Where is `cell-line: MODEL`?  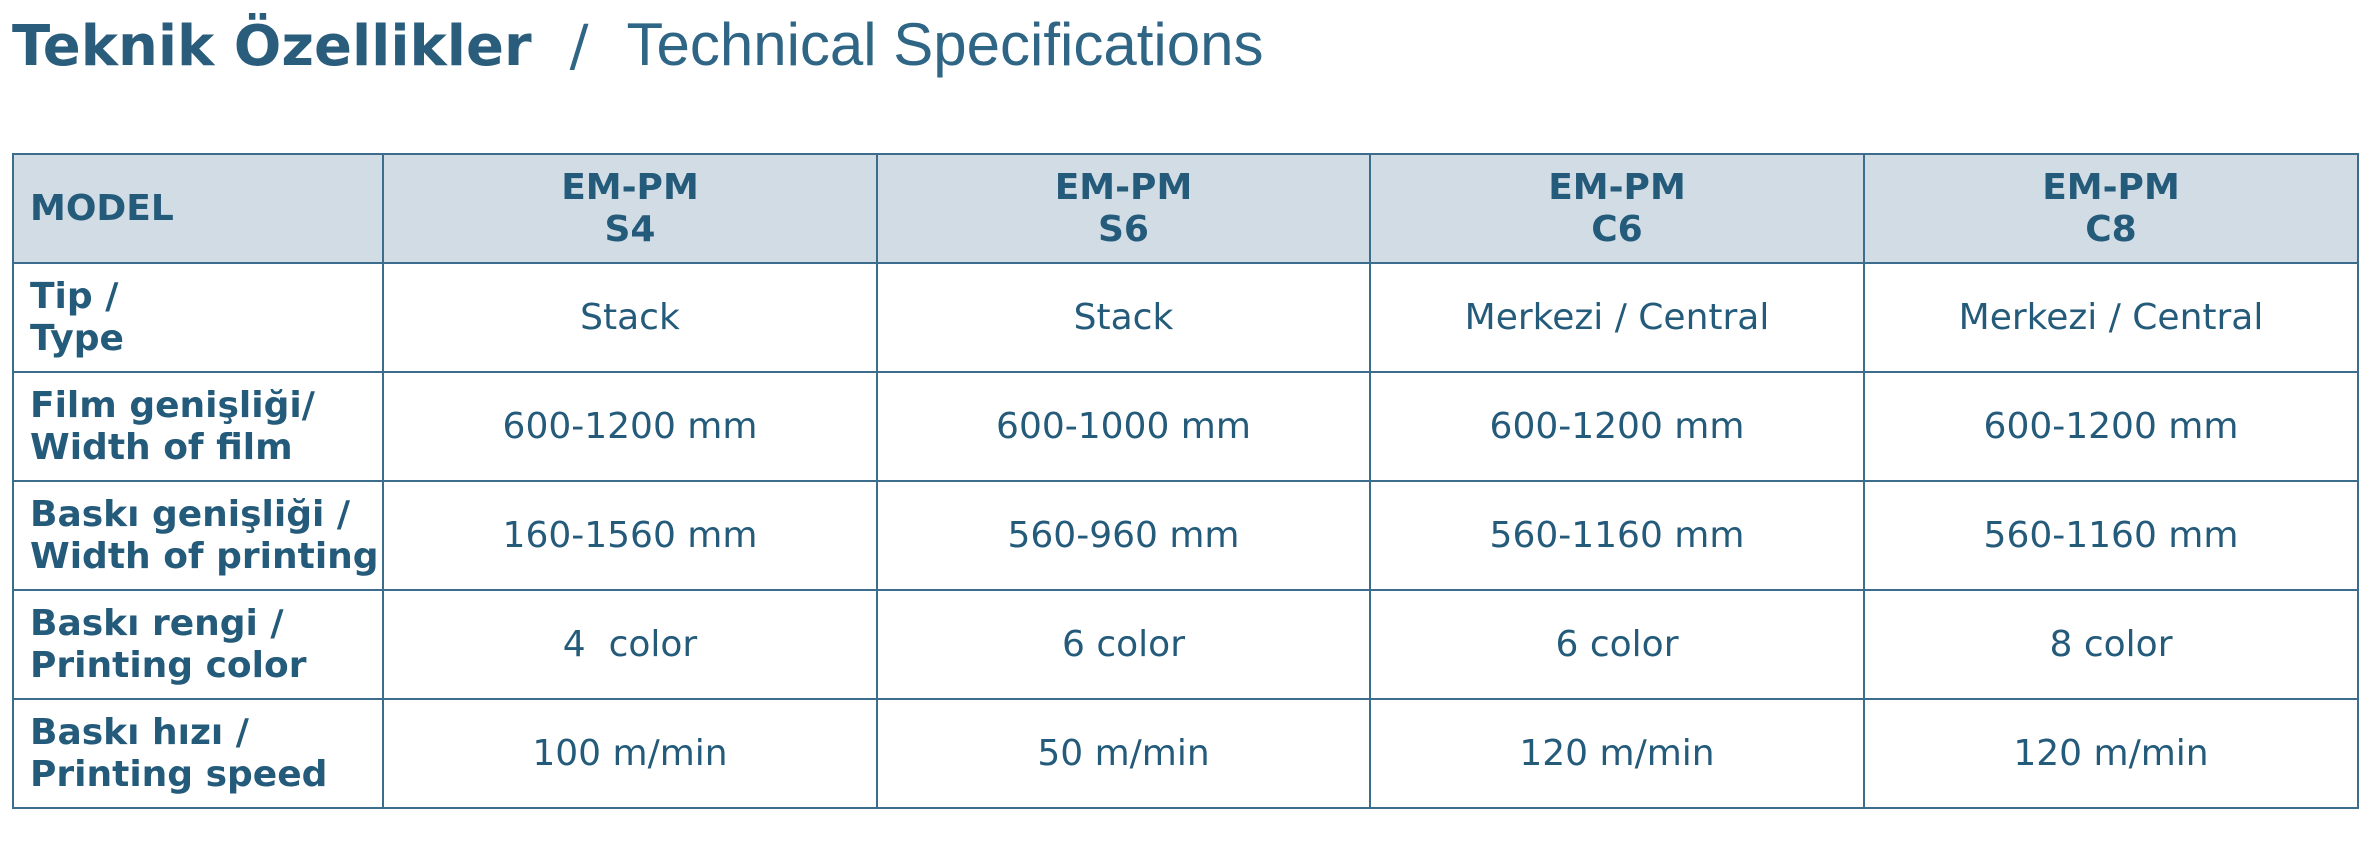 cell-line: MODEL is located at coordinates (102, 208).